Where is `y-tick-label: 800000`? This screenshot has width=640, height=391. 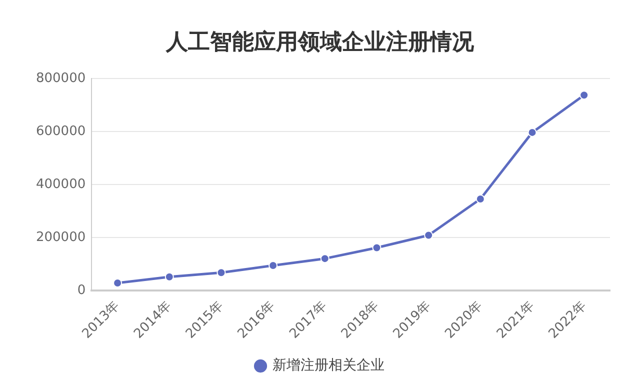
y-tick-label: 800000 is located at coordinates (61, 78).